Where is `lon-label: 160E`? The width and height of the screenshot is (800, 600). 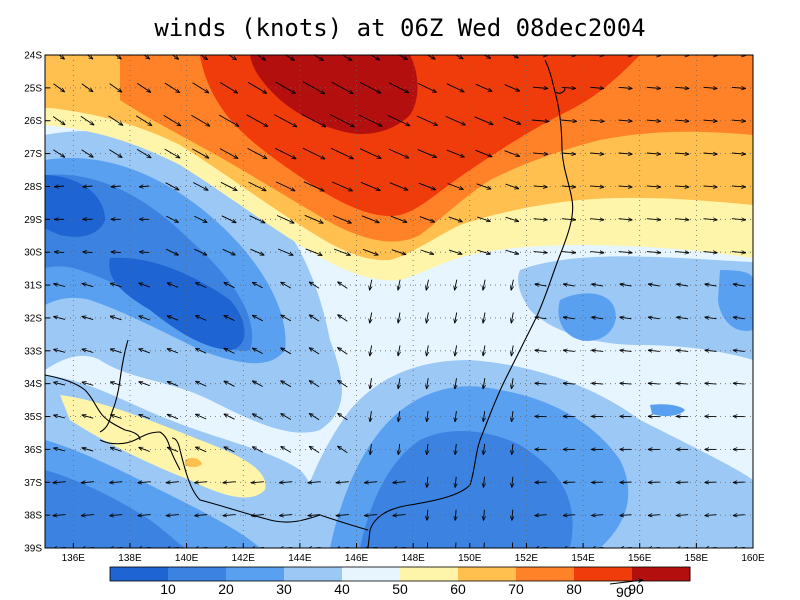 lon-label: 160E is located at coordinates (753, 558).